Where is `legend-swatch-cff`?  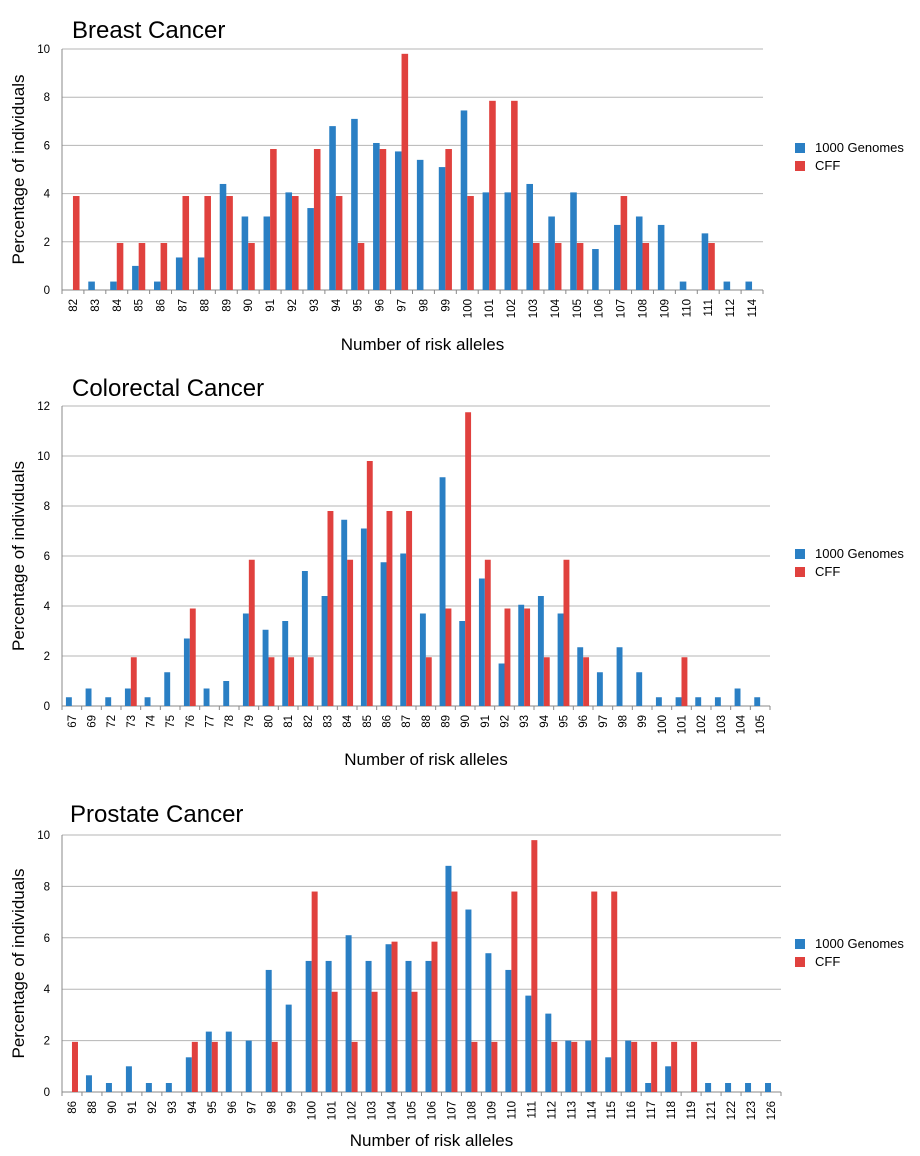
legend-swatch-cff is located at coordinates (800, 572).